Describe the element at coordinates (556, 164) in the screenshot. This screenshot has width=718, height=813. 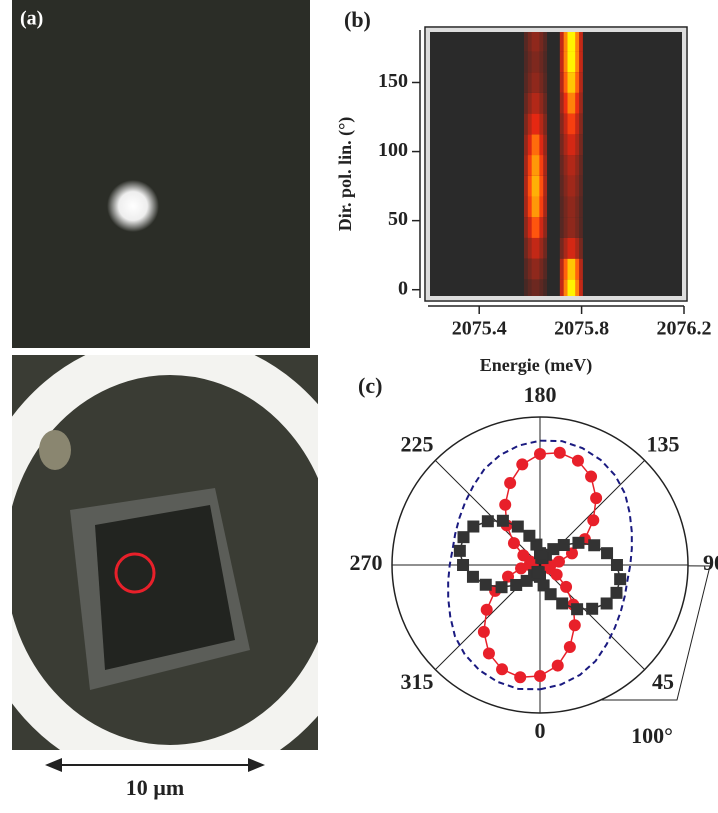
I see `plot-background` at that location.